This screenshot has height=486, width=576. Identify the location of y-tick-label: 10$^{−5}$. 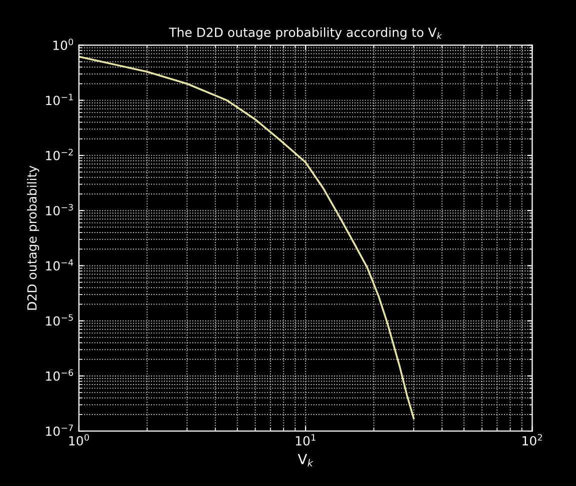
(59, 320).